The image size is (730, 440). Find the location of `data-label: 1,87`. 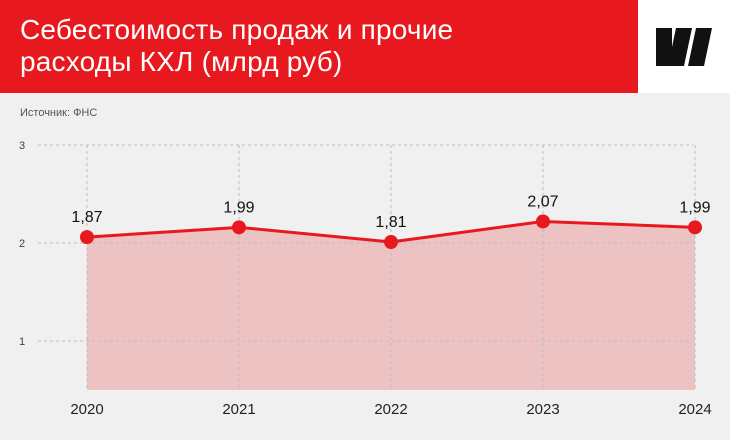

data-label: 1,87 is located at coordinates (86, 217).